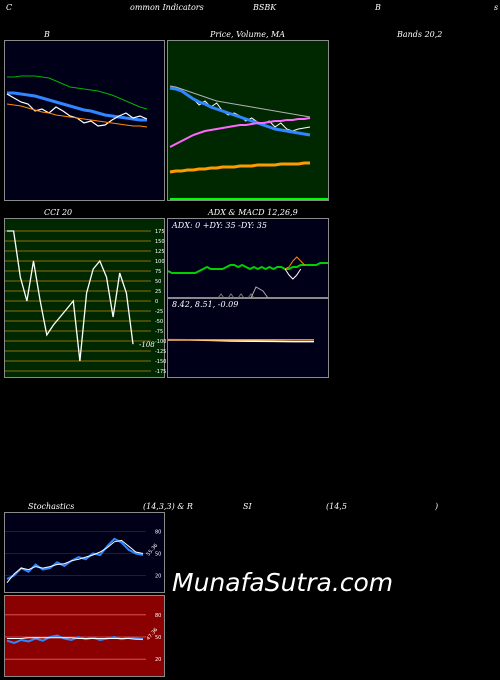 Image resolution: width=500 pixels, height=680 pixels. What do you see at coordinates (219, 225) in the screenshot?
I see `adx-values-text: ADX: 0 +DY: 35 -DY: 35` at bounding box center [219, 225].